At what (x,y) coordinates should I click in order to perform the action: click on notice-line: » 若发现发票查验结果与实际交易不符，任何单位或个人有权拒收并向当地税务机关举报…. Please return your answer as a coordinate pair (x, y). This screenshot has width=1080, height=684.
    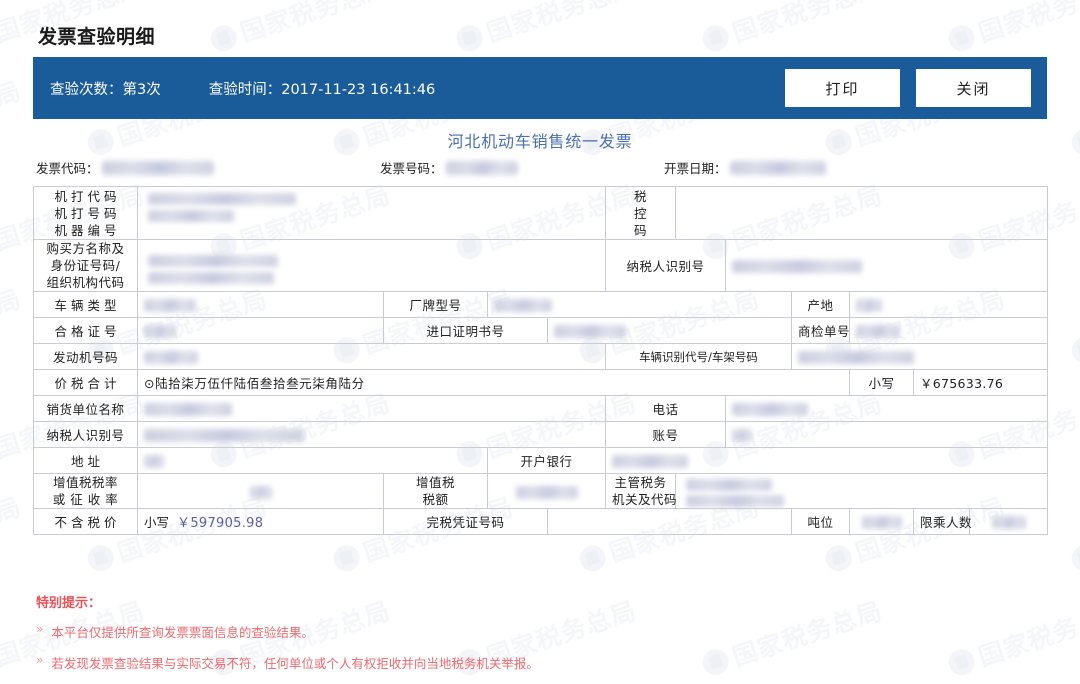
    Looking at the image, I should click on (536, 662).